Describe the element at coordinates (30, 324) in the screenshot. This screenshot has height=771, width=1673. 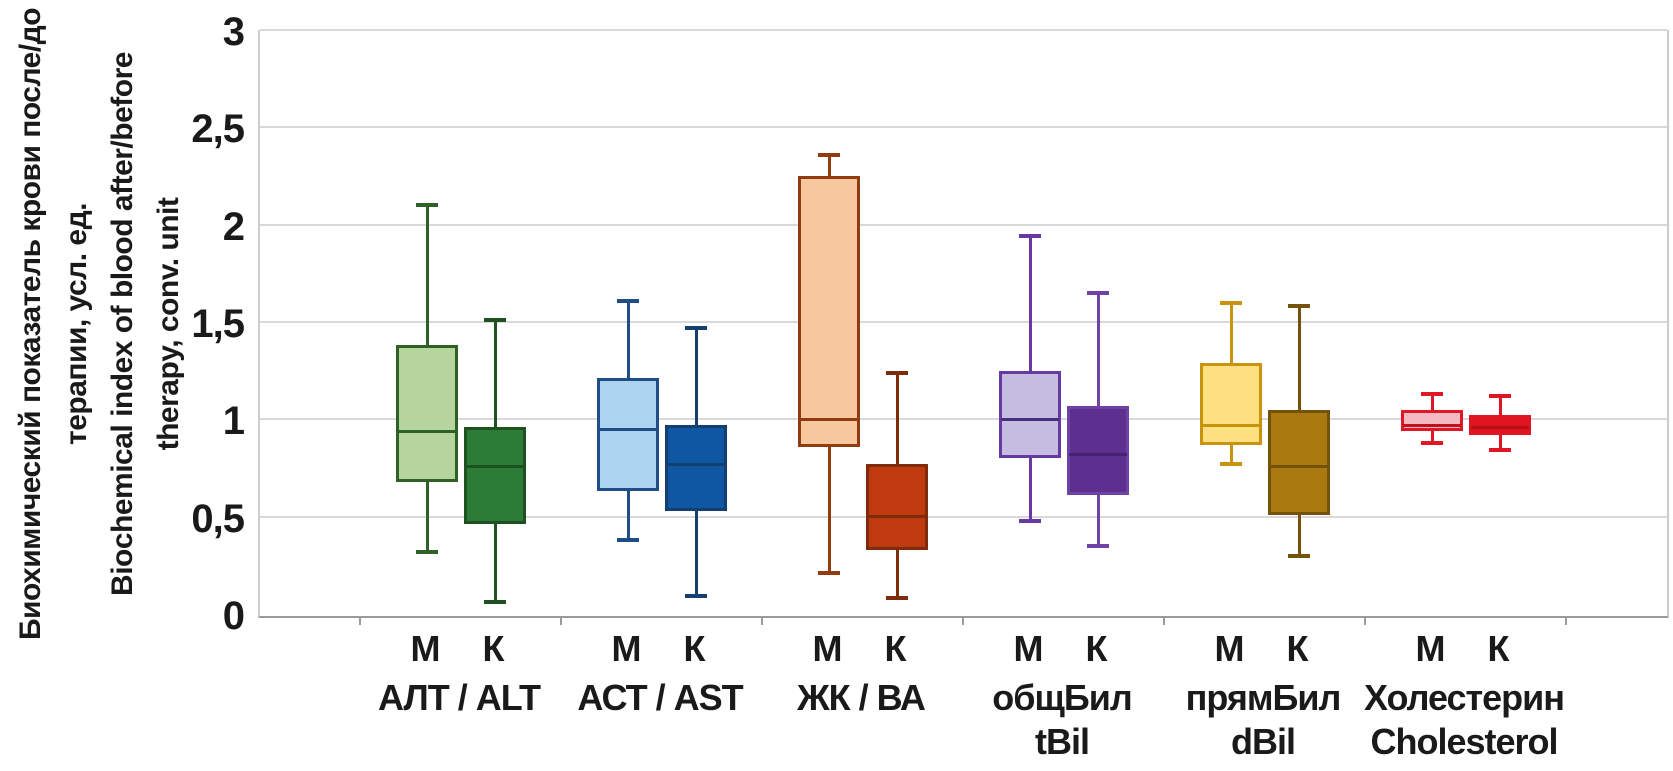
I see `y-axis-title-line-ru-1: Биохимический показатель крови после/до` at that location.